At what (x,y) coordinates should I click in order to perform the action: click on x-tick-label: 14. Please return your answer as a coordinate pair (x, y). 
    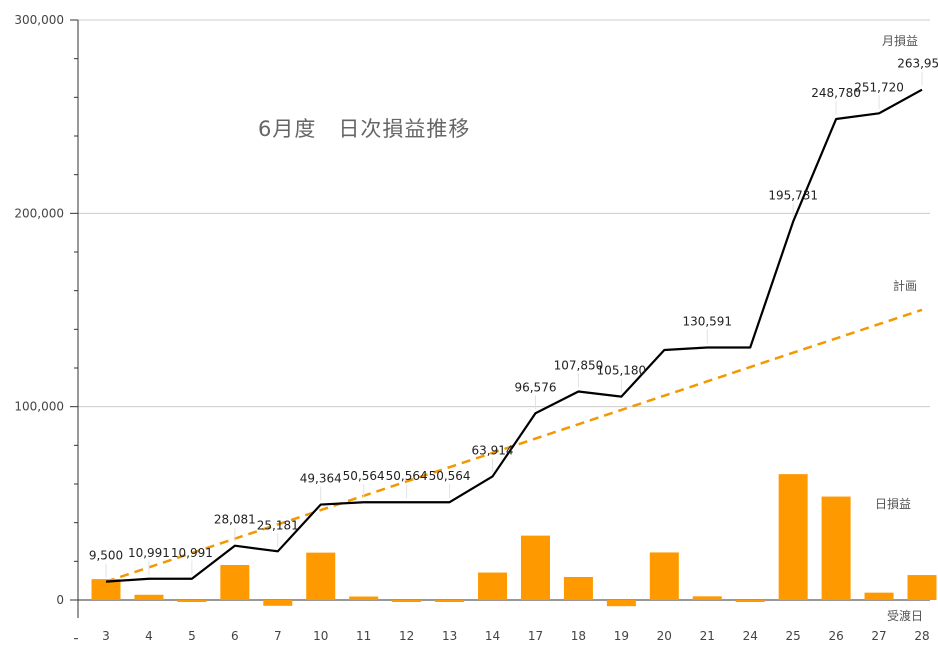
    Looking at the image, I should click on (492, 636).